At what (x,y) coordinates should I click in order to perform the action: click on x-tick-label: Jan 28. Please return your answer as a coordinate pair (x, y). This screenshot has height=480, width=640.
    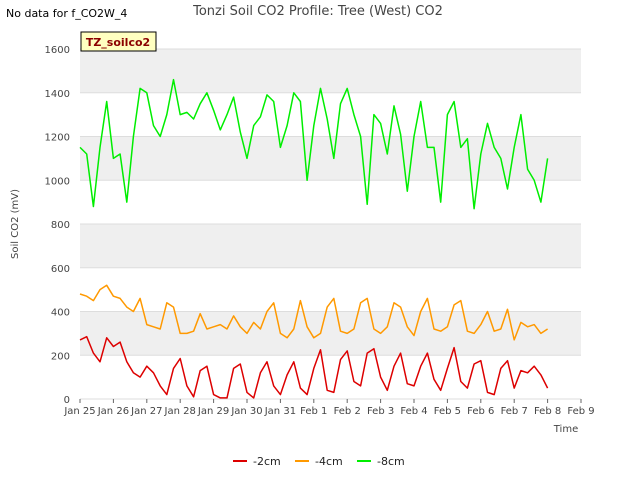
    Looking at the image, I should click on (180, 411).